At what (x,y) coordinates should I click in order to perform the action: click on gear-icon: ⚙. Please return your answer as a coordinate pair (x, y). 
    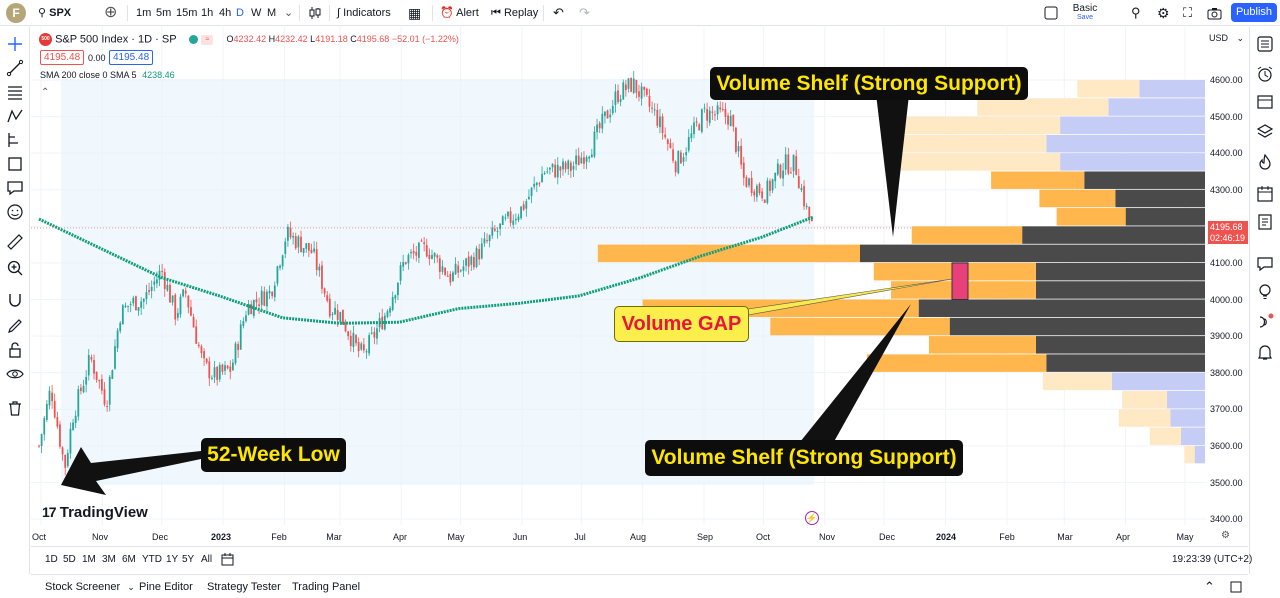
    Looking at the image, I should click on (1163, 13).